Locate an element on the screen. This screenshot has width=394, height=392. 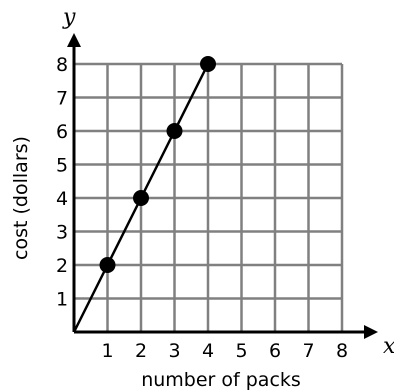
x-tick-label: 1 is located at coordinates (107, 351).